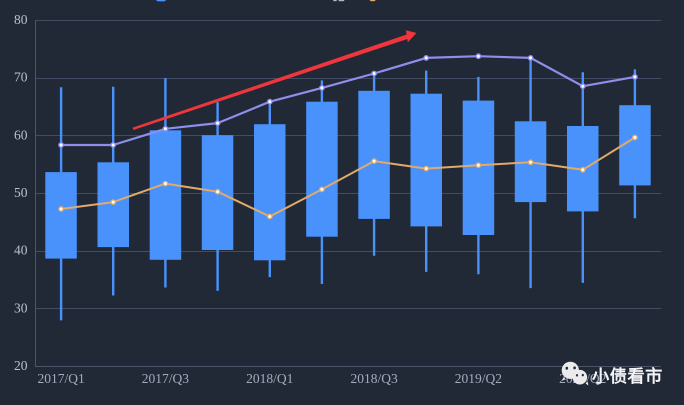 The height and width of the screenshot is (405, 684). Describe the element at coordinates (166, 378) in the screenshot. I see `svg-text: 2017/Q3` at that location.